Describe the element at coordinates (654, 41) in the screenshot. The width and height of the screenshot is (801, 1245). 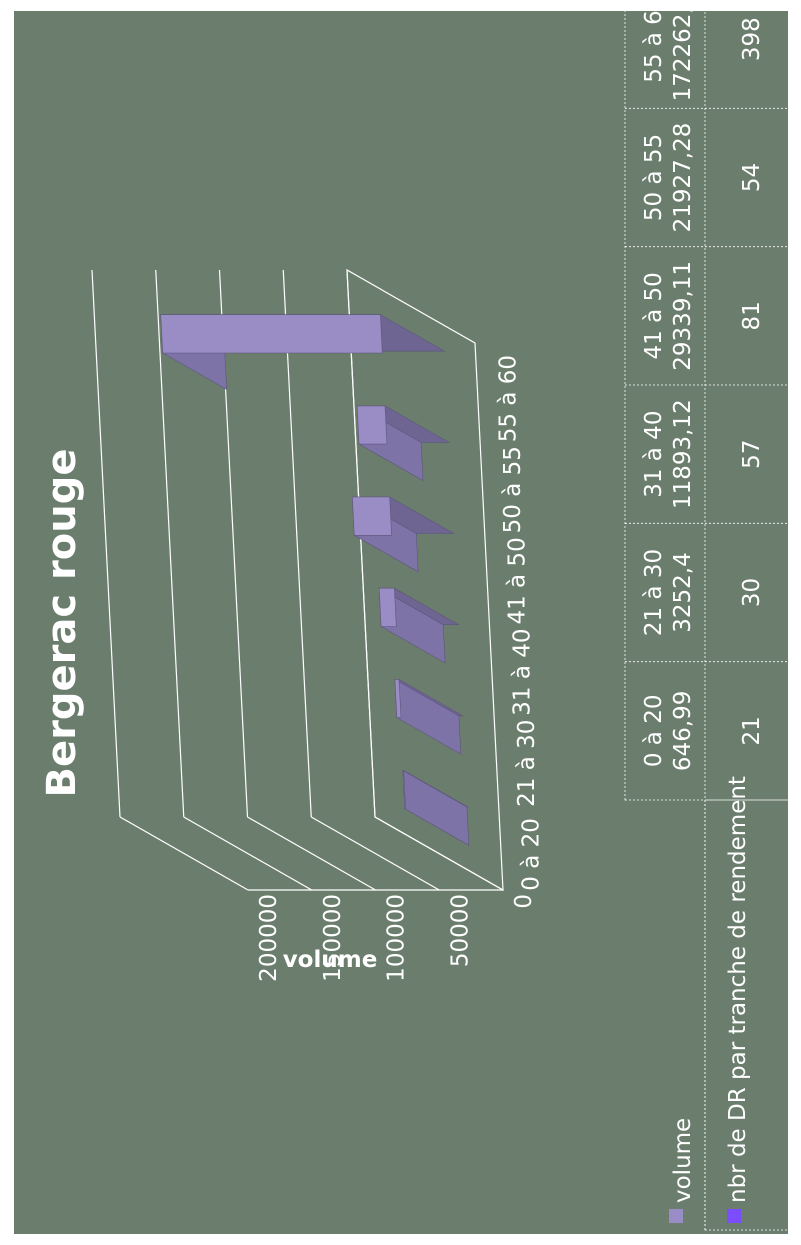
I see `table-header-cell: 55 à 60` at that location.